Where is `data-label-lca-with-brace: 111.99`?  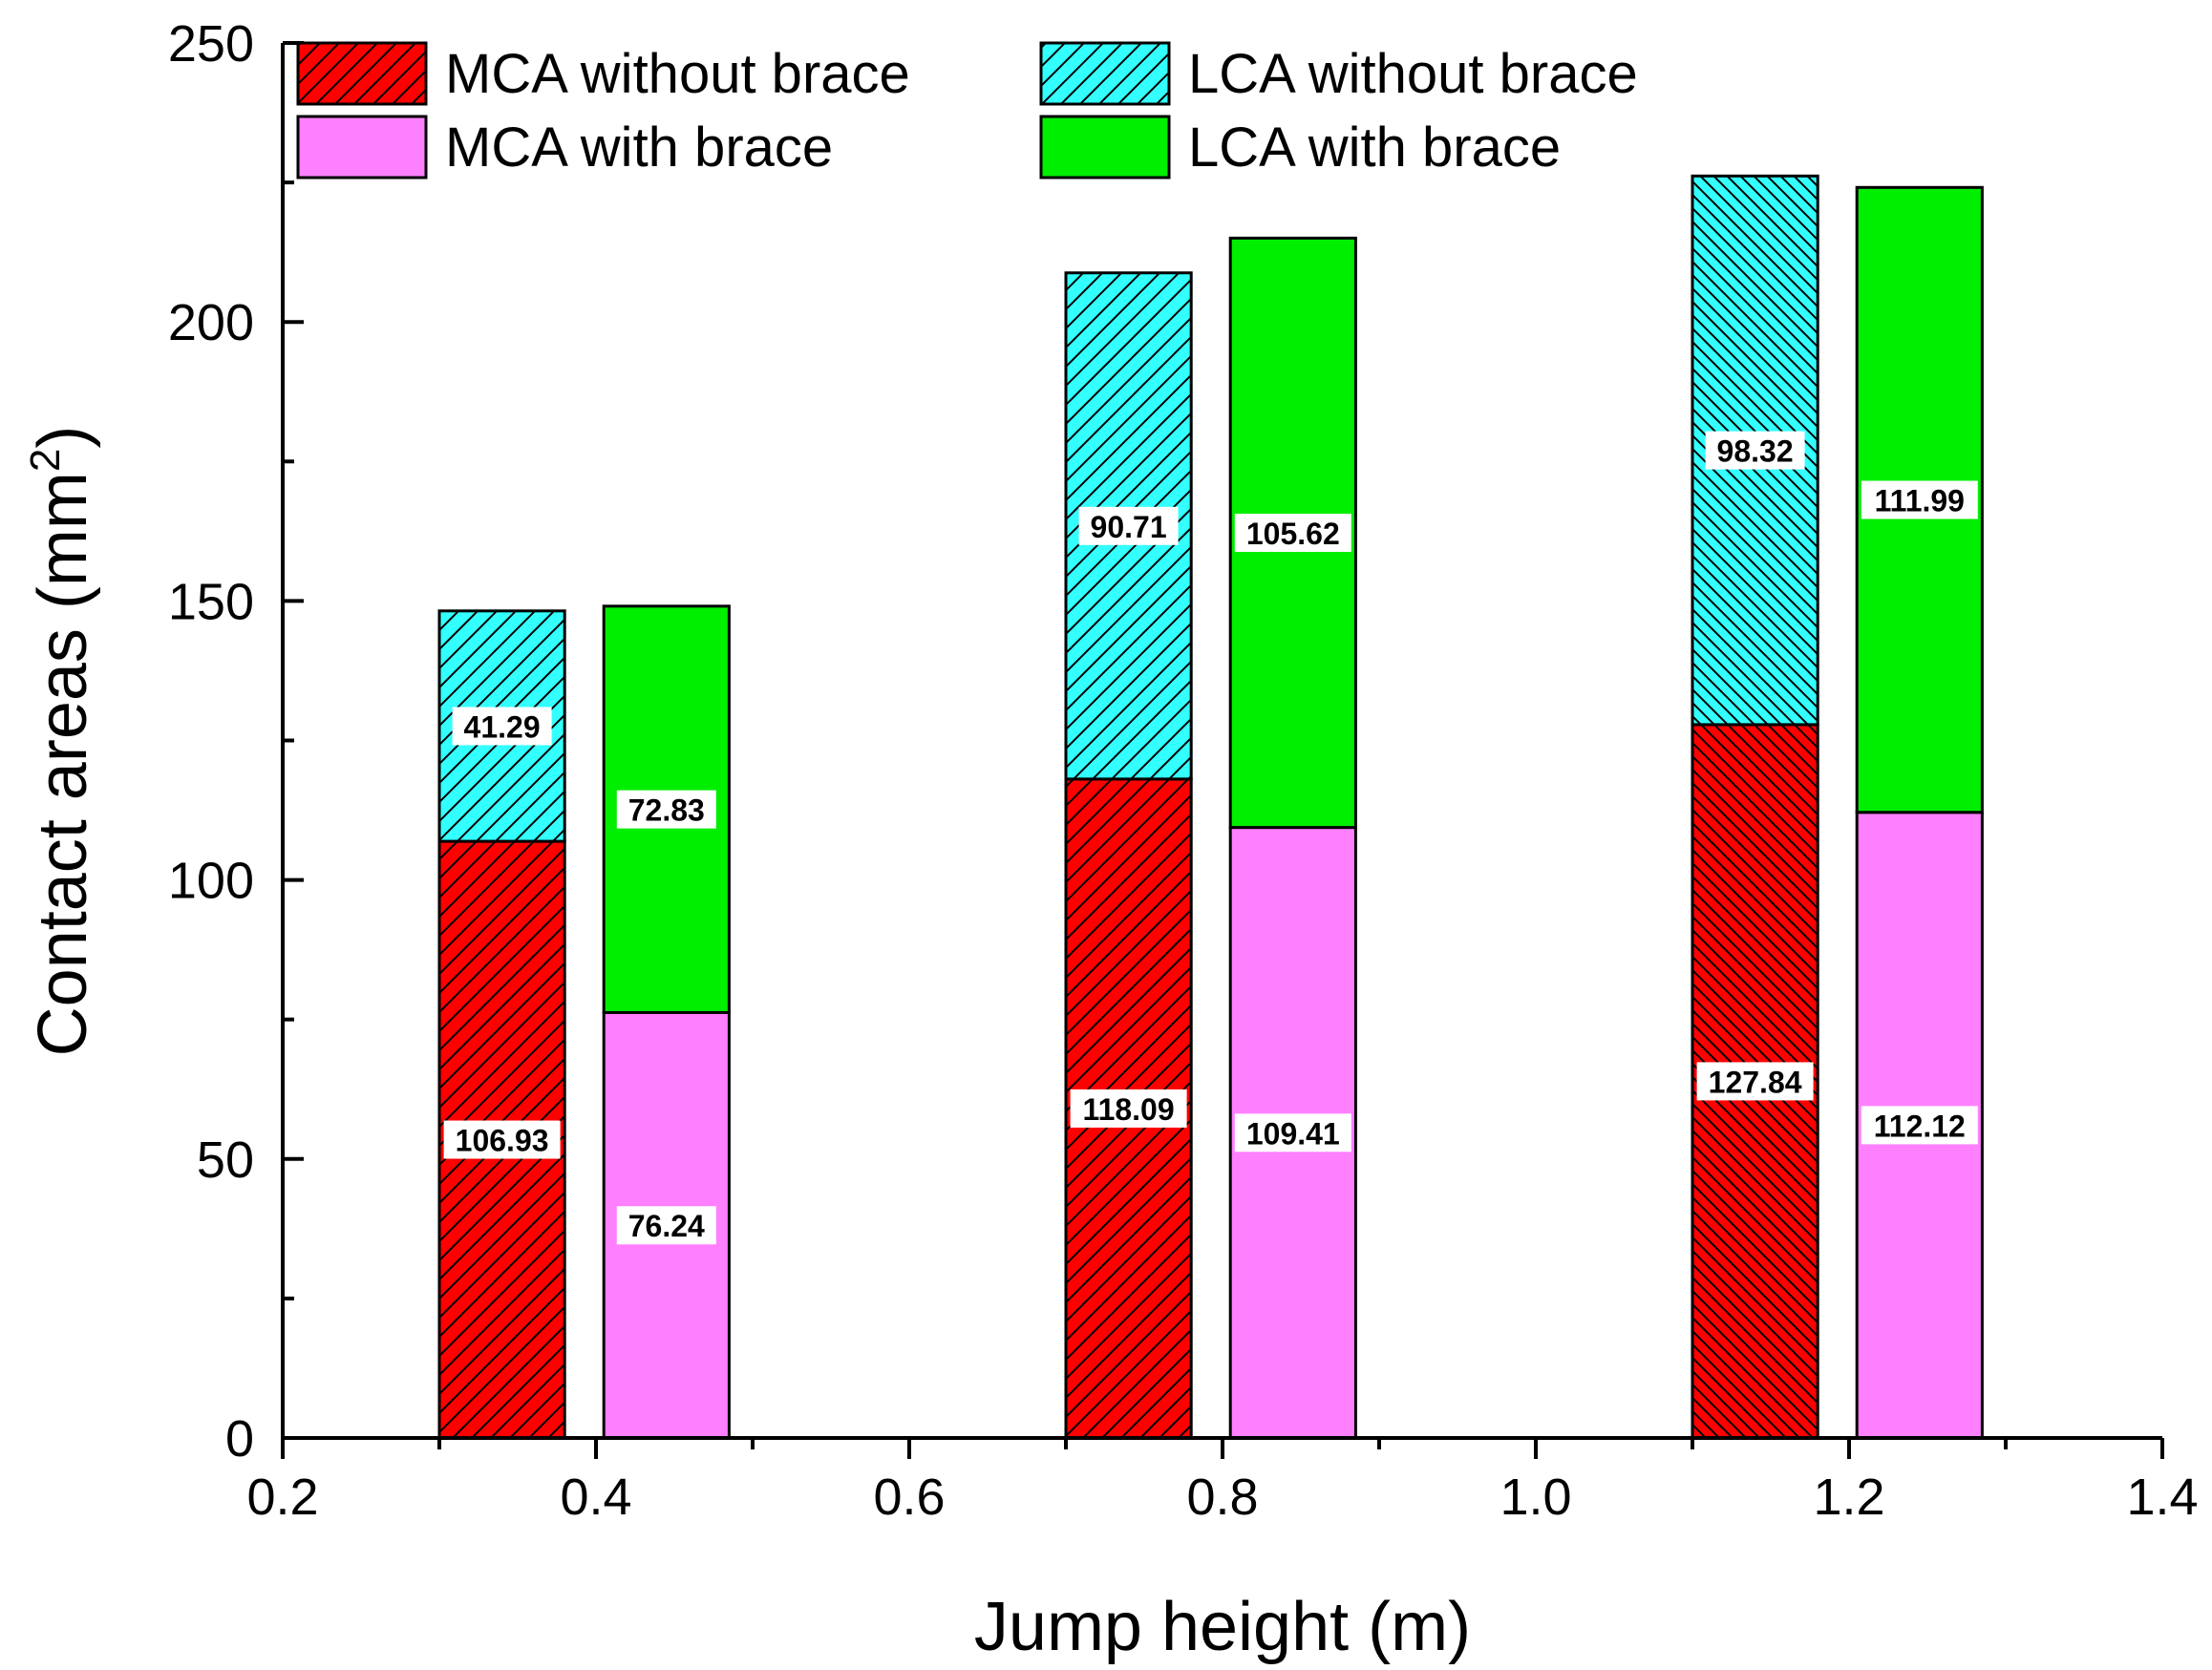 data-label-lca-with-brace: 111.99 is located at coordinates (1920, 501).